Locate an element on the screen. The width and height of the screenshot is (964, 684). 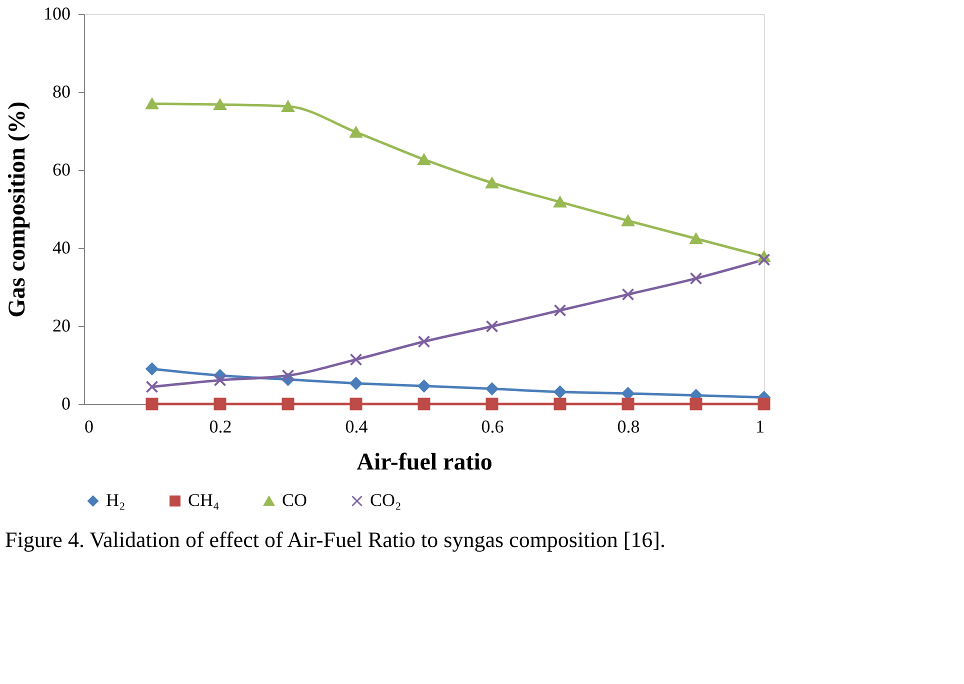
x-tick-label: 0.8 is located at coordinates (628, 426).